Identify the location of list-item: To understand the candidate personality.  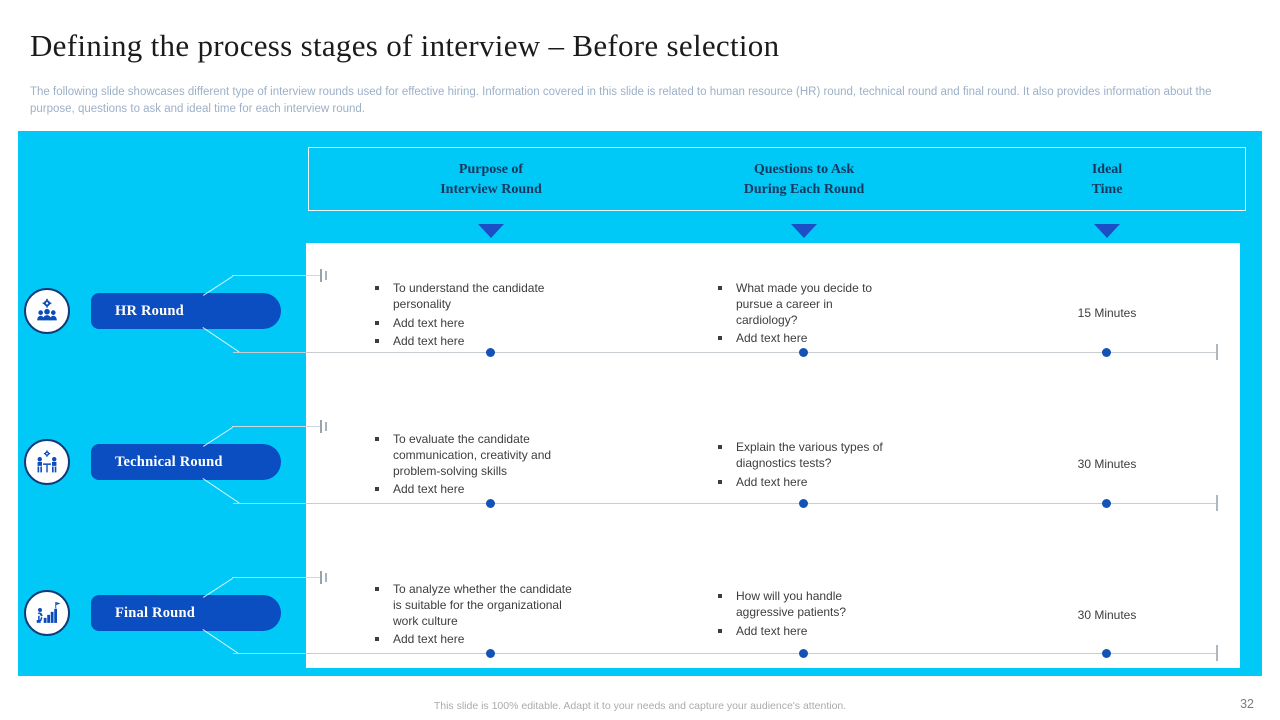
(475, 297).